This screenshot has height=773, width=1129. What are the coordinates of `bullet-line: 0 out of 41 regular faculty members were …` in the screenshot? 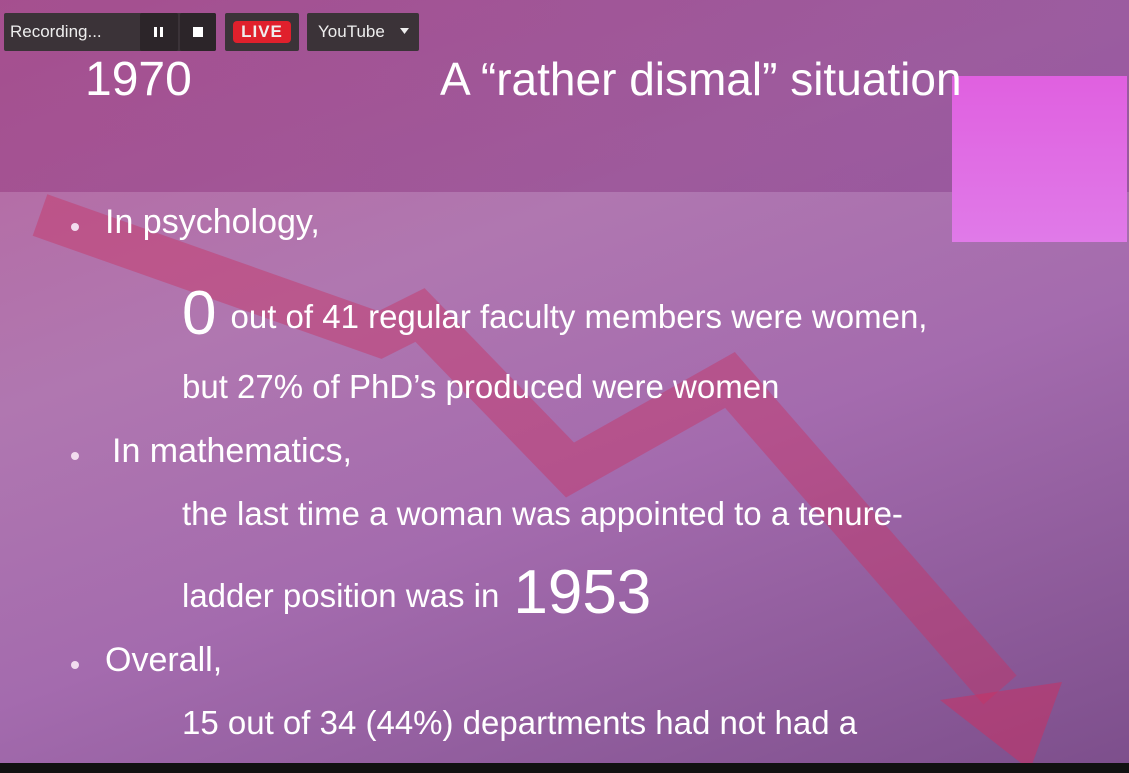 It's located at (554, 313).